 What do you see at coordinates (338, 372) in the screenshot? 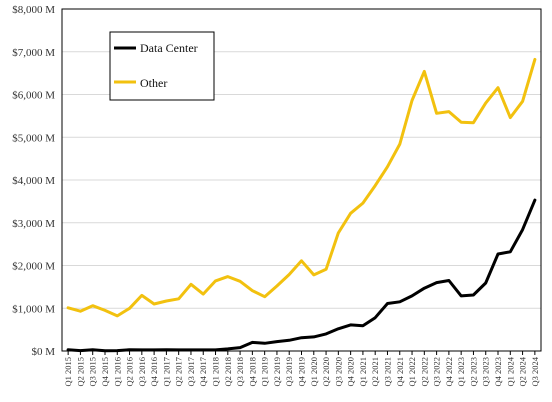
I see `x-tick-label: Q3 2020` at bounding box center [338, 372].